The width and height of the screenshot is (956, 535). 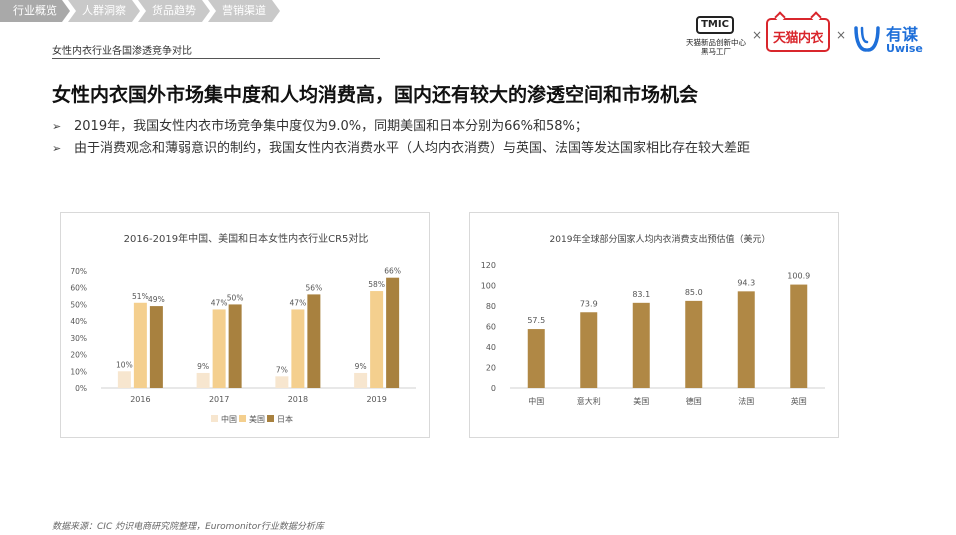 I want to click on data-label: 83.1, so click(x=641, y=294).